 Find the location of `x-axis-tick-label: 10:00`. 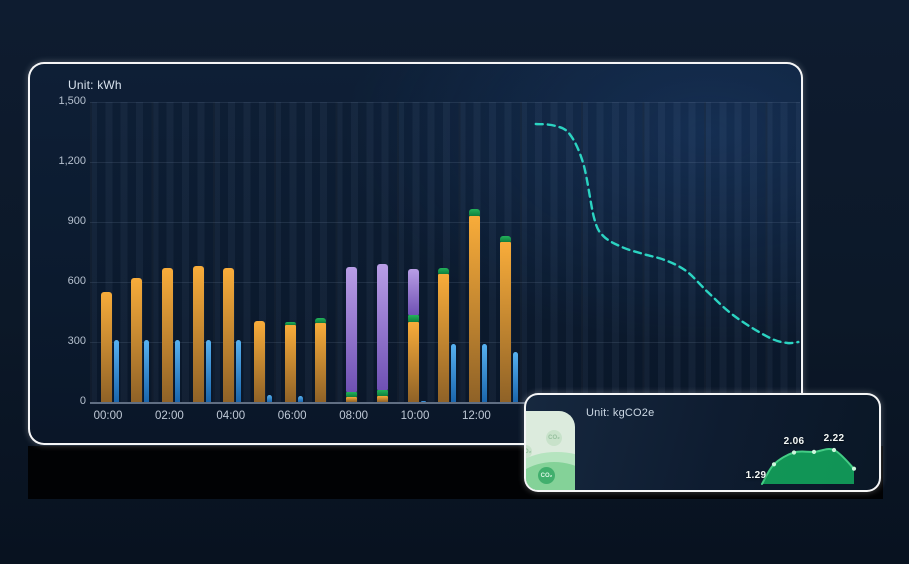

x-axis-tick-label: 10:00 is located at coordinates (415, 416).